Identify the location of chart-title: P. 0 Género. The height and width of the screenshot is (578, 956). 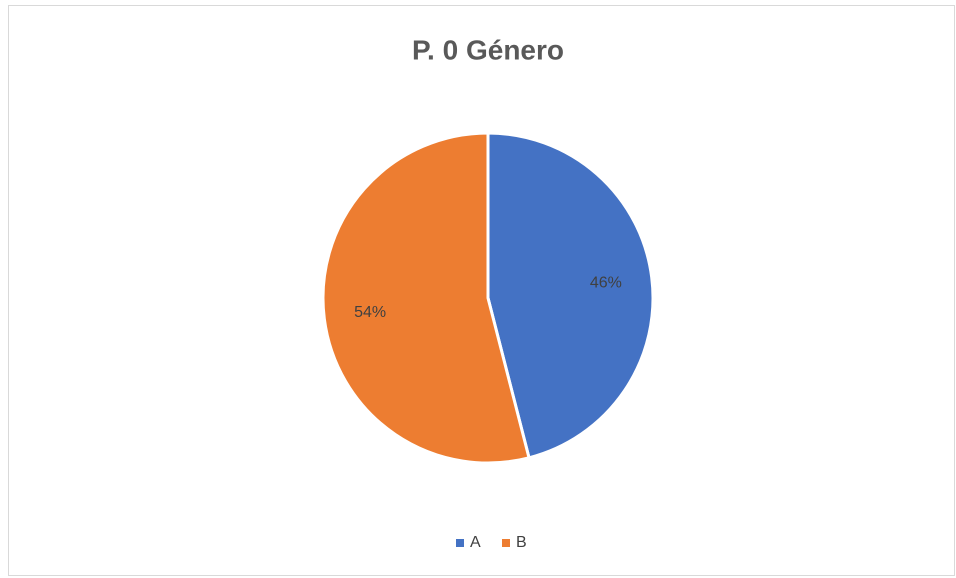
(488, 49).